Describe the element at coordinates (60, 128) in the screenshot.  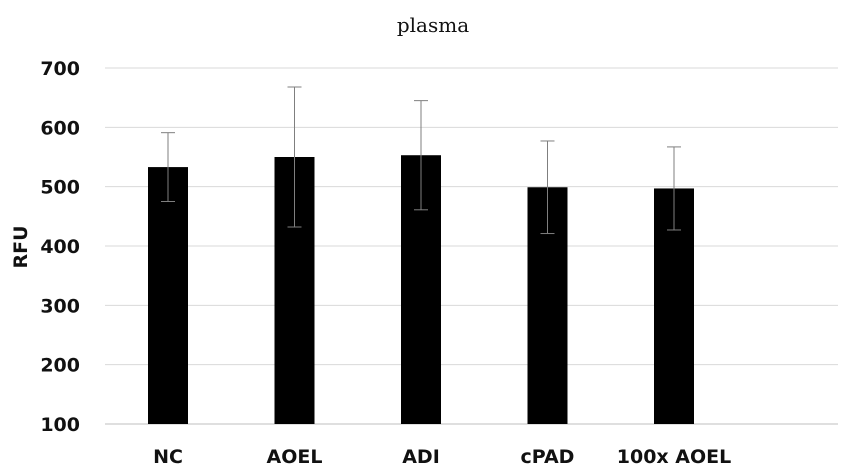
I see `y-tick-label: 600` at that location.